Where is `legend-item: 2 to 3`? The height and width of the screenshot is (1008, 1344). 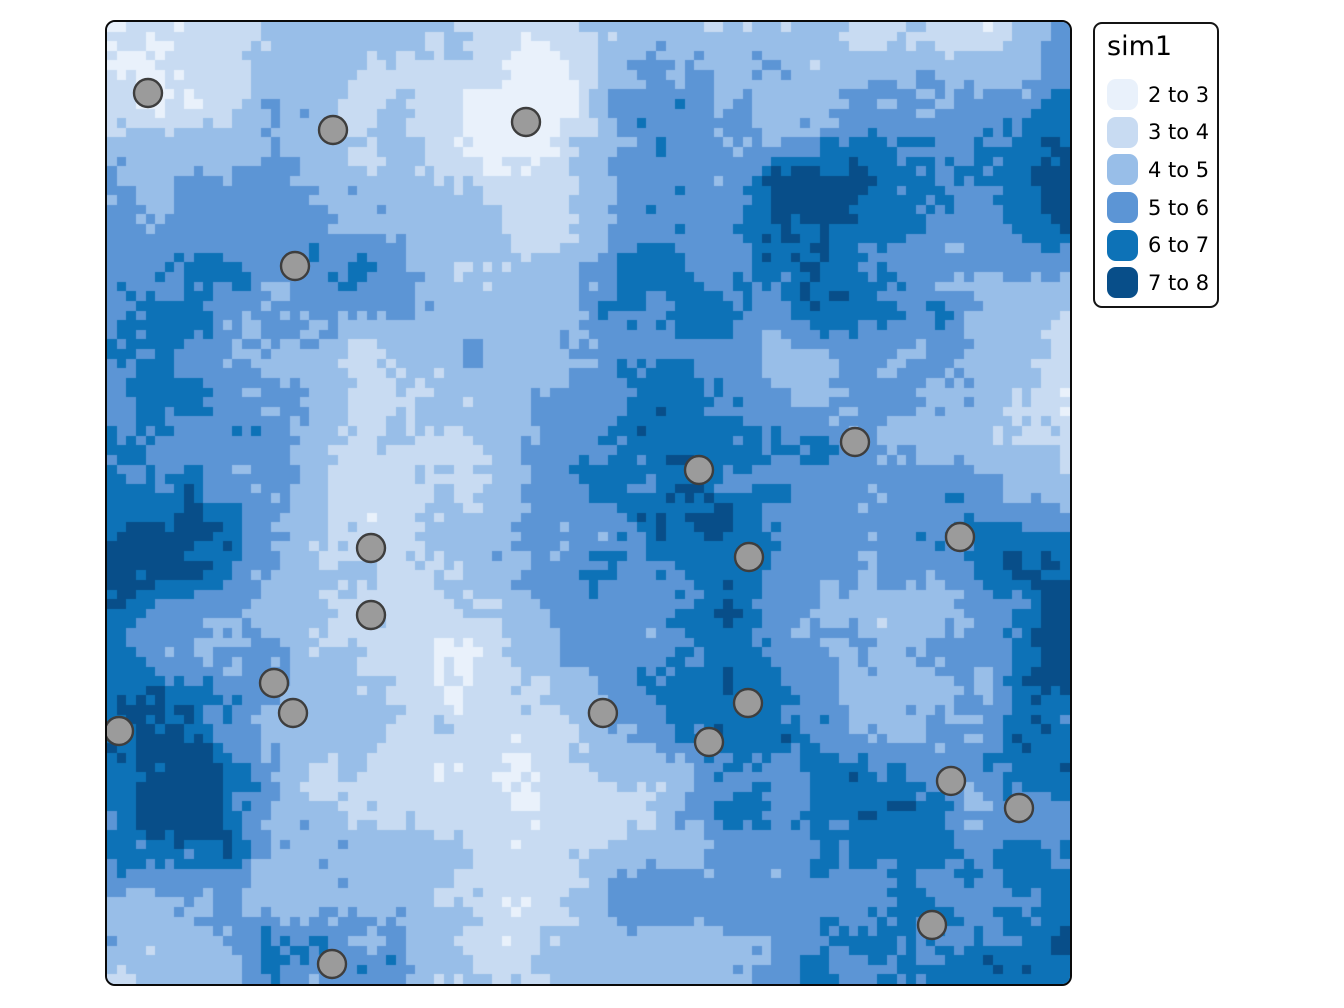 legend-item: 2 to 3 is located at coordinates (1159, 95).